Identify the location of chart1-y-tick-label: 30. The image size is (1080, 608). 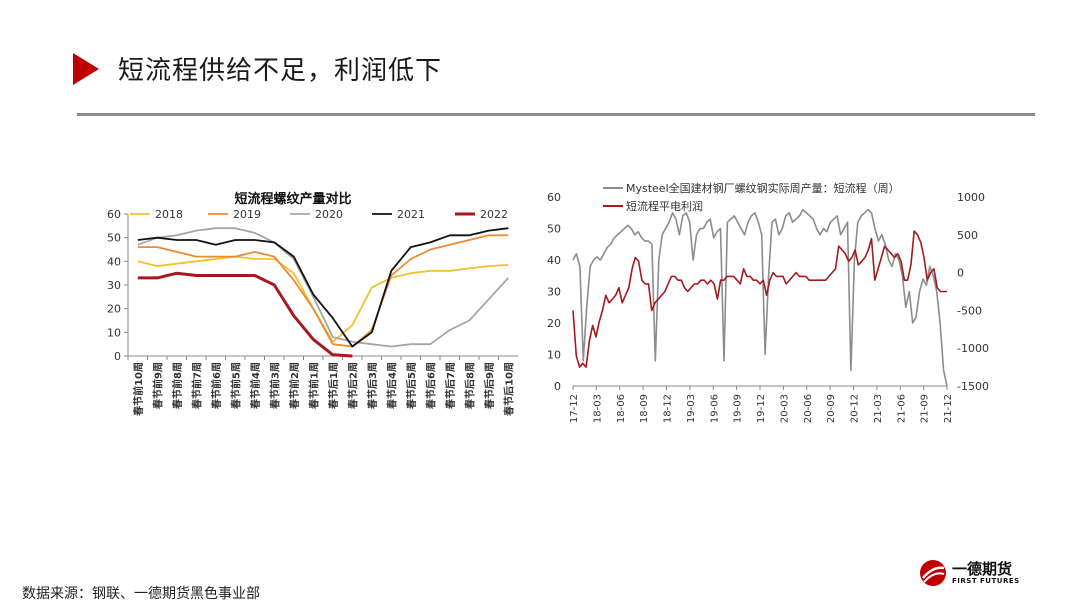
(114, 285).